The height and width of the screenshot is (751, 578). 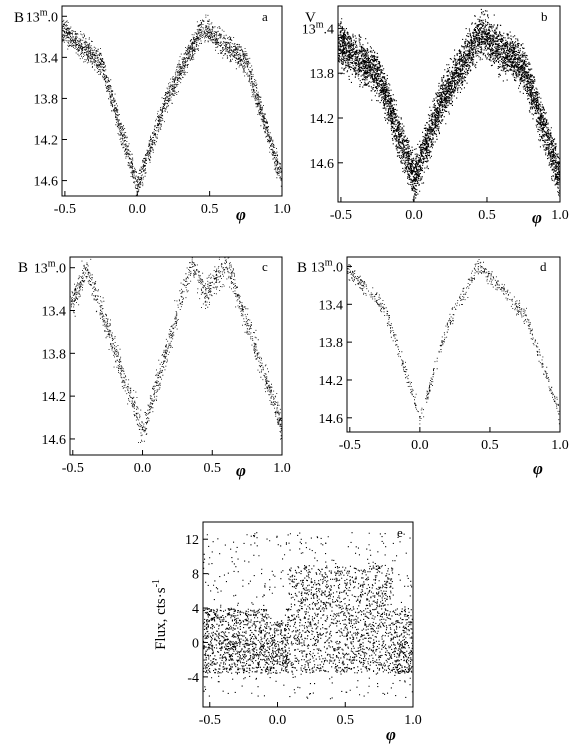 I want to click on panel-label: b, so click(x=544, y=16).